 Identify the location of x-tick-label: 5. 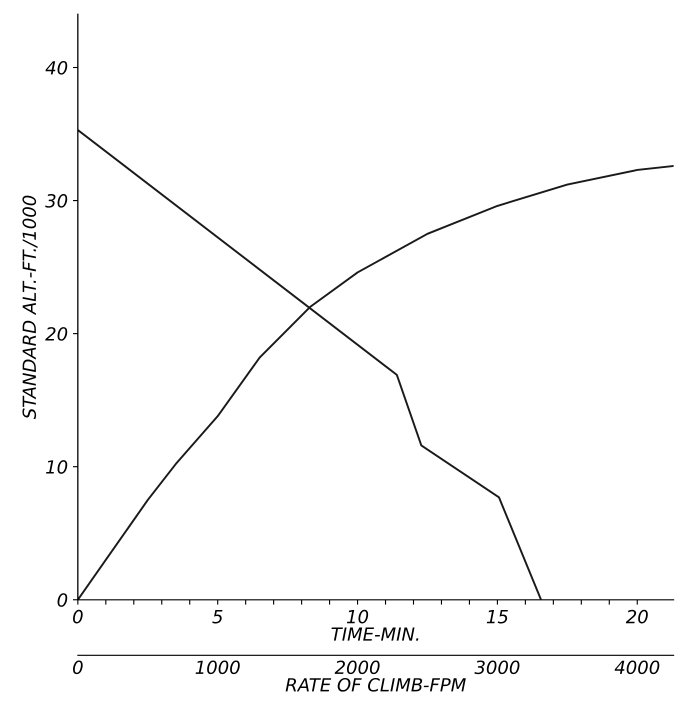
(217, 617).